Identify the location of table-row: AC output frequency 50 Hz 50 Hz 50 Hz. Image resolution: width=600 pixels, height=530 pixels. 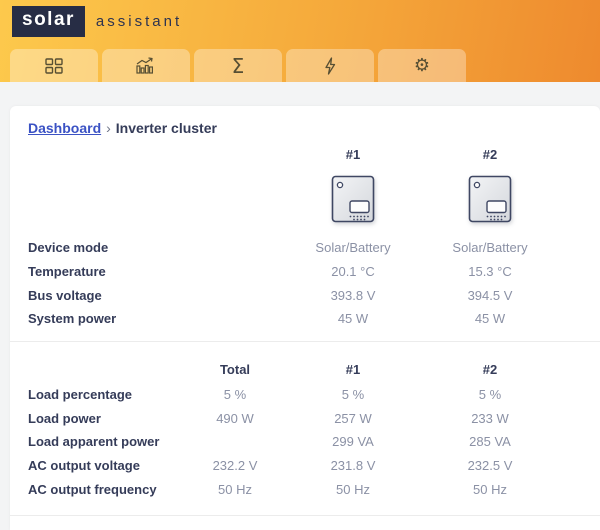
(304, 490).